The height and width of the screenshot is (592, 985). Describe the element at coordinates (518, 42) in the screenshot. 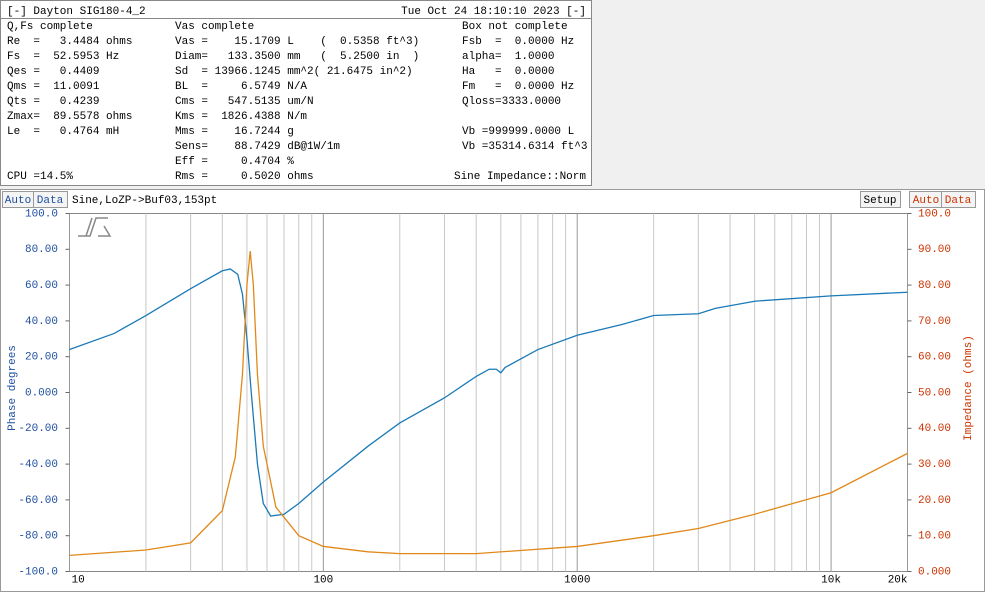

I see `parameter: Fsb = 0.0000 Hz` at that location.